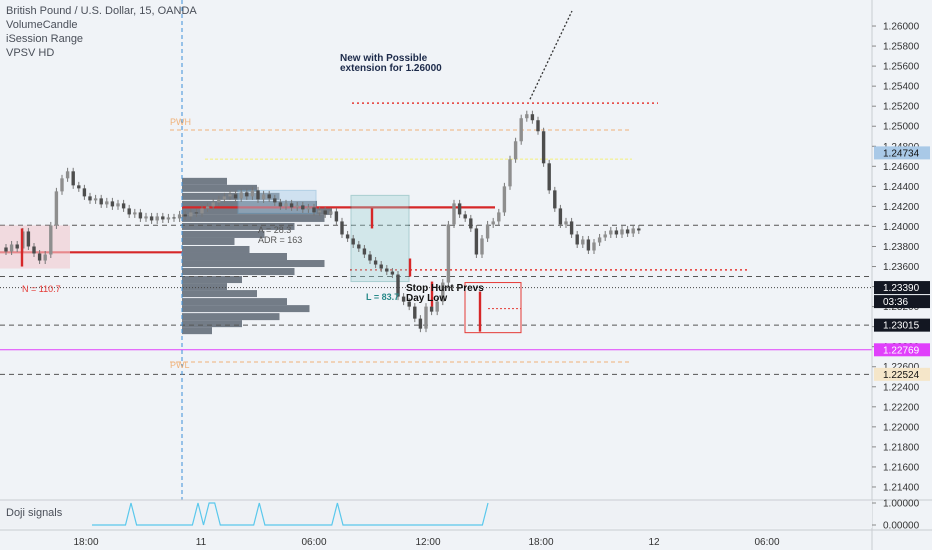  Describe the element at coordinates (901, 487) in the screenshot. I see `price-tick-label: 1.21400` at that location.